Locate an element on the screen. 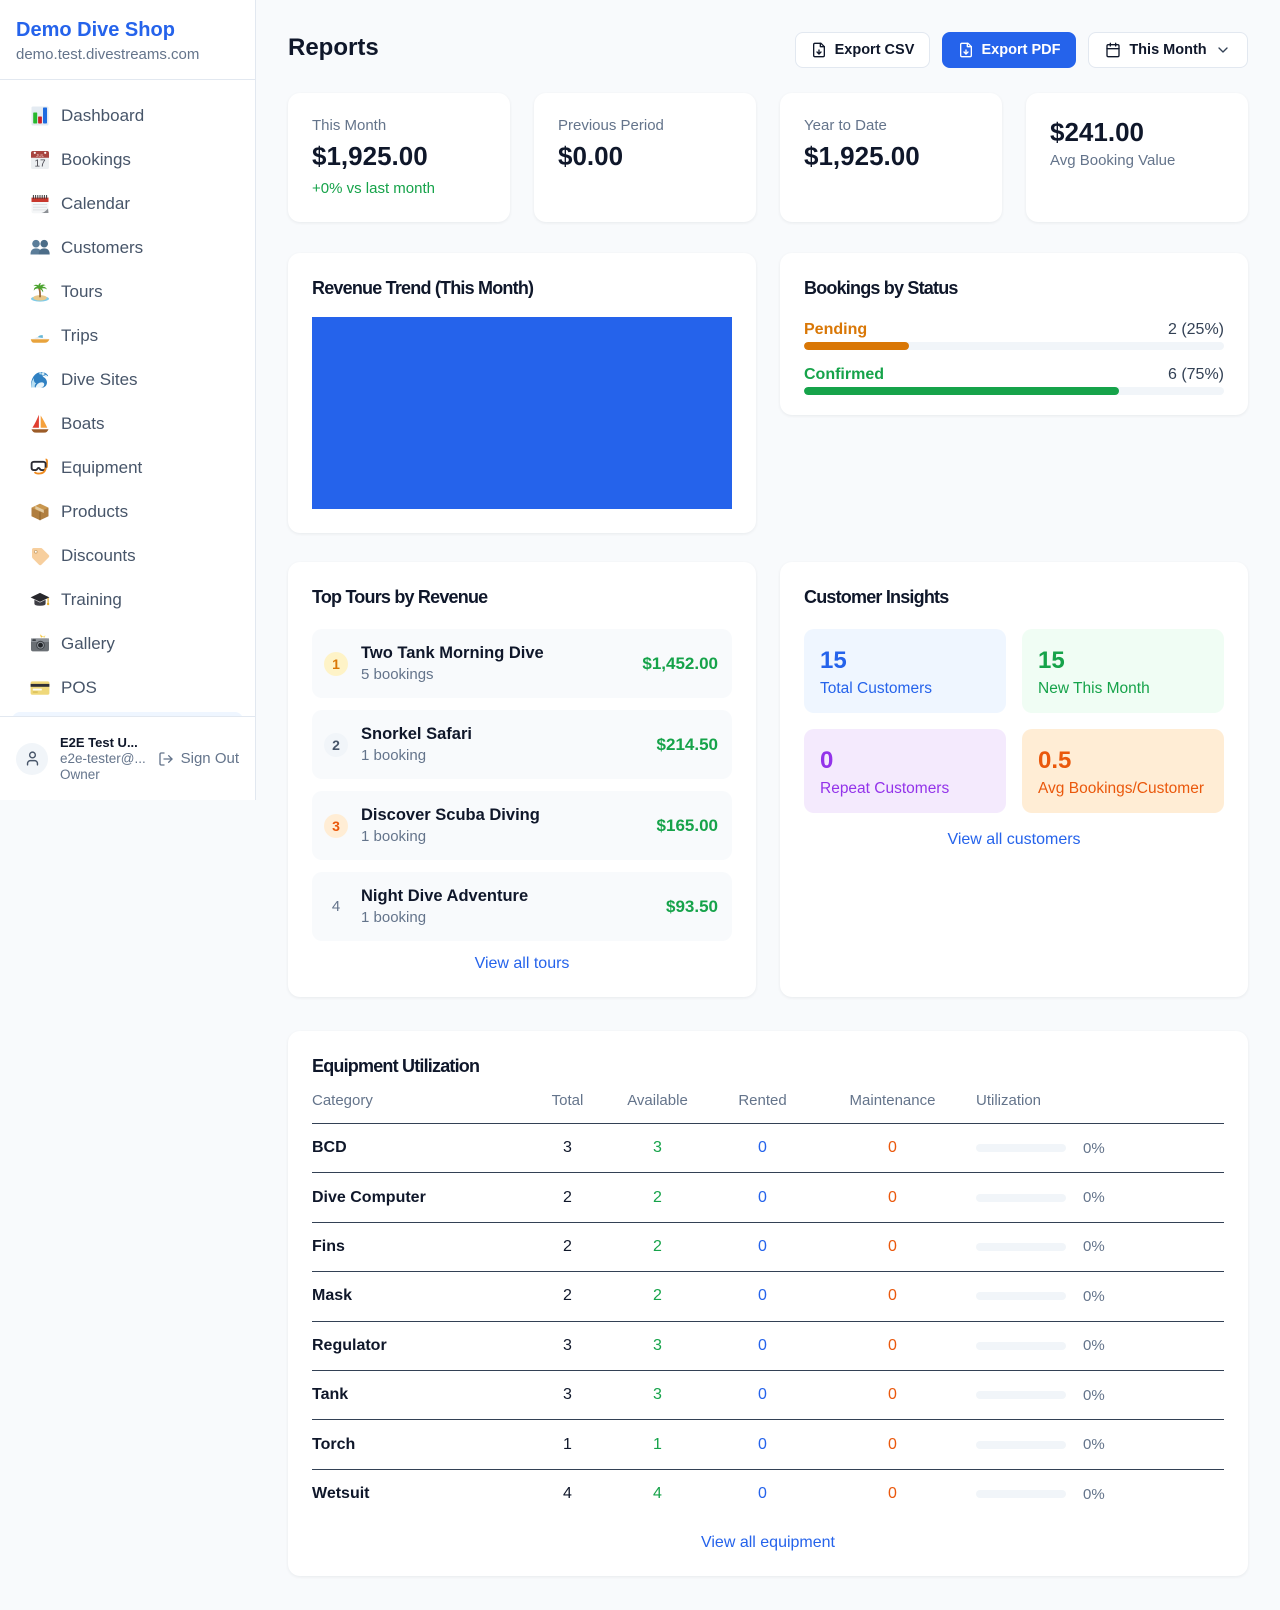  svg-text: 17 is located at coordinates (40, 164).